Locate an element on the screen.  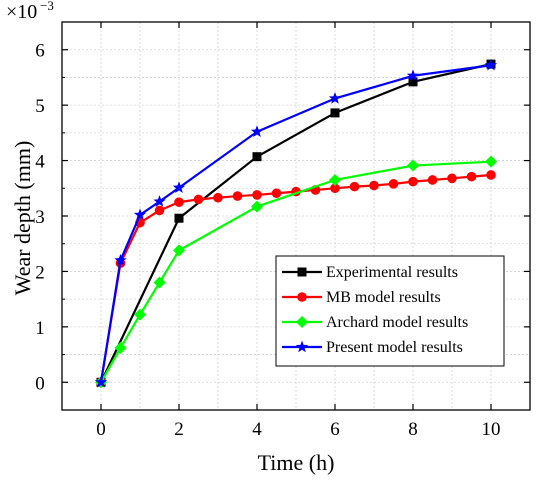
legend-entry: Experimental results is located at coordinates (370, 272).